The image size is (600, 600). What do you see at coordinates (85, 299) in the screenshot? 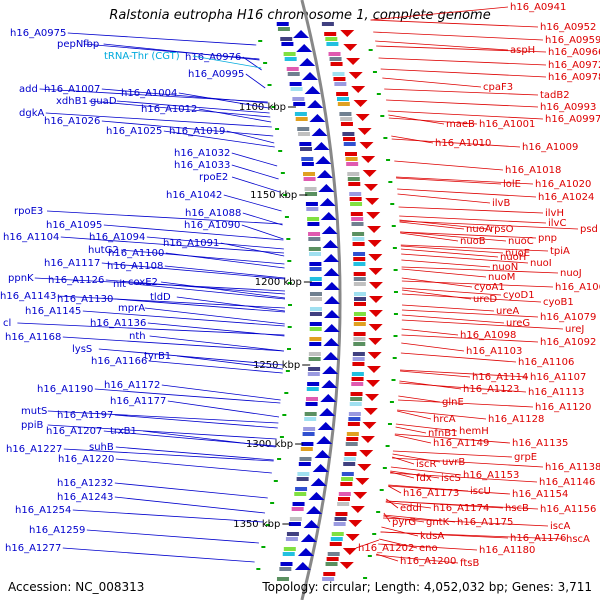
I see `gene-label: h16_A1130` at bounding box center [85, 299].